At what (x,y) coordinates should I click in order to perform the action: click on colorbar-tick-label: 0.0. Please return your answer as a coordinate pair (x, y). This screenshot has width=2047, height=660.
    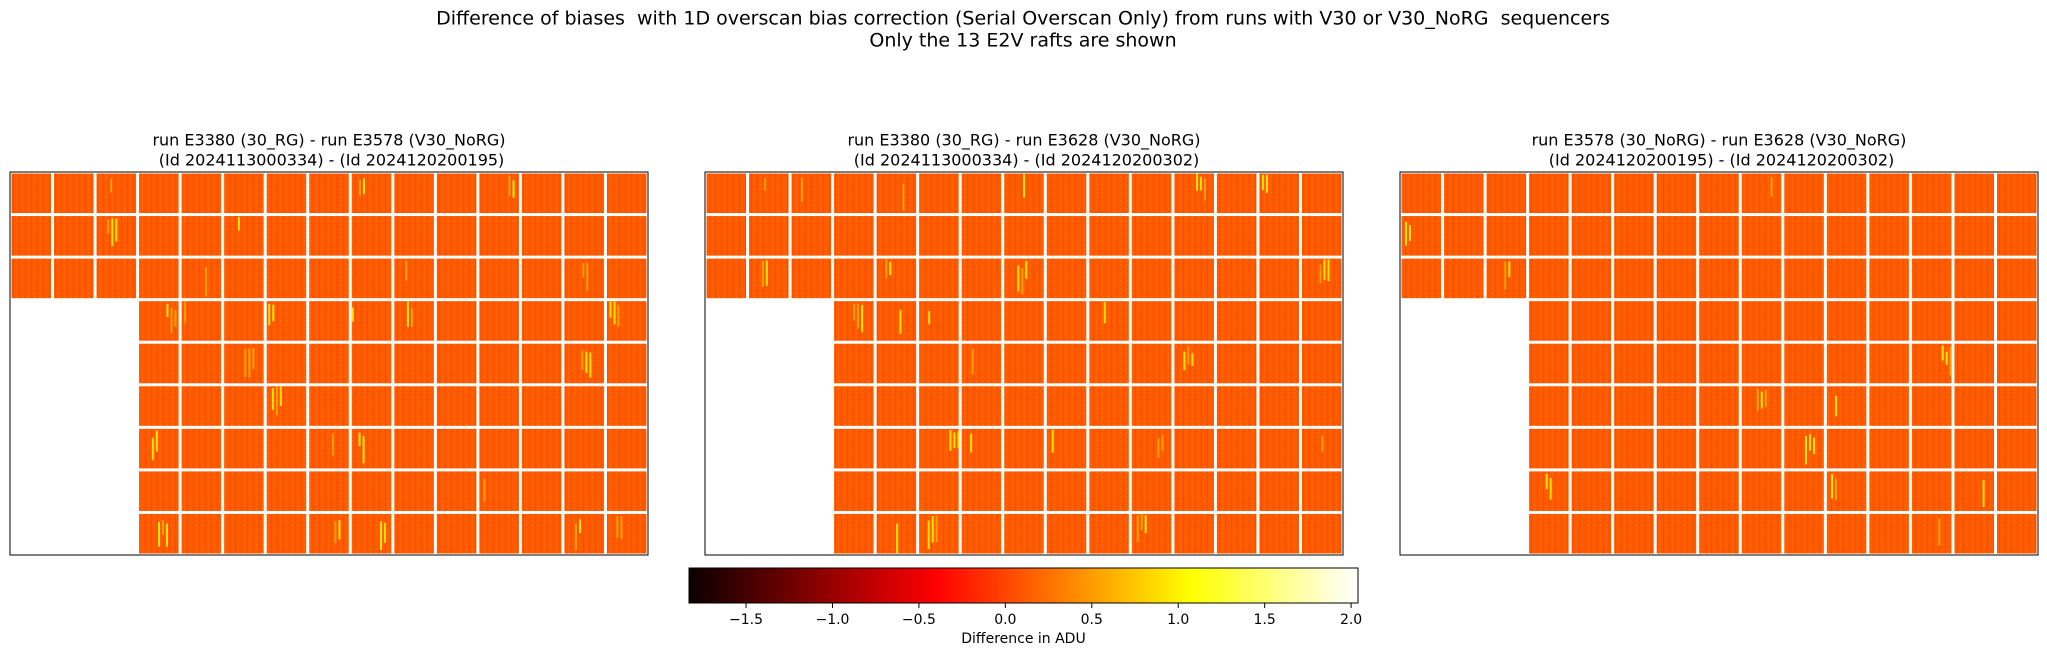
    Looking at the image, I should click on (1005, 620).